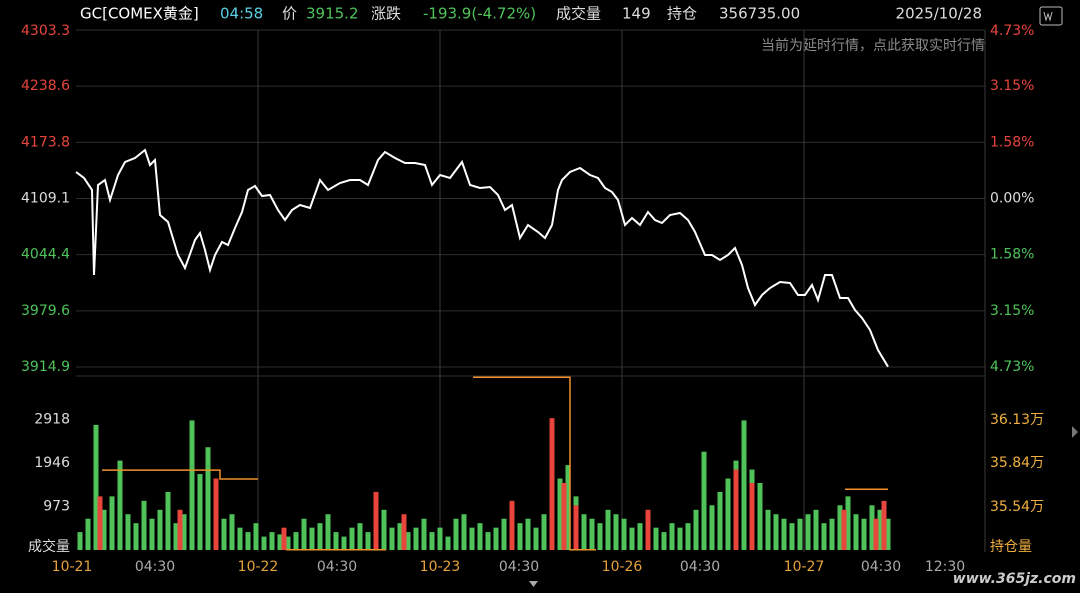 The width and height of the screenshot is (1080, 593). I want to click on volume: 149, so click(636, 14).